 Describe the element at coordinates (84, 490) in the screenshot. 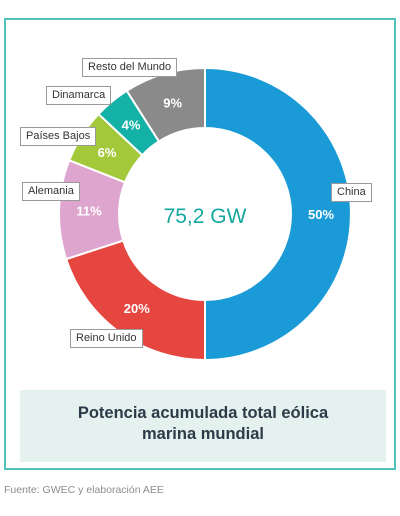

I see `source-note: Fuente: GWEC y elaboración AEE` at that location.